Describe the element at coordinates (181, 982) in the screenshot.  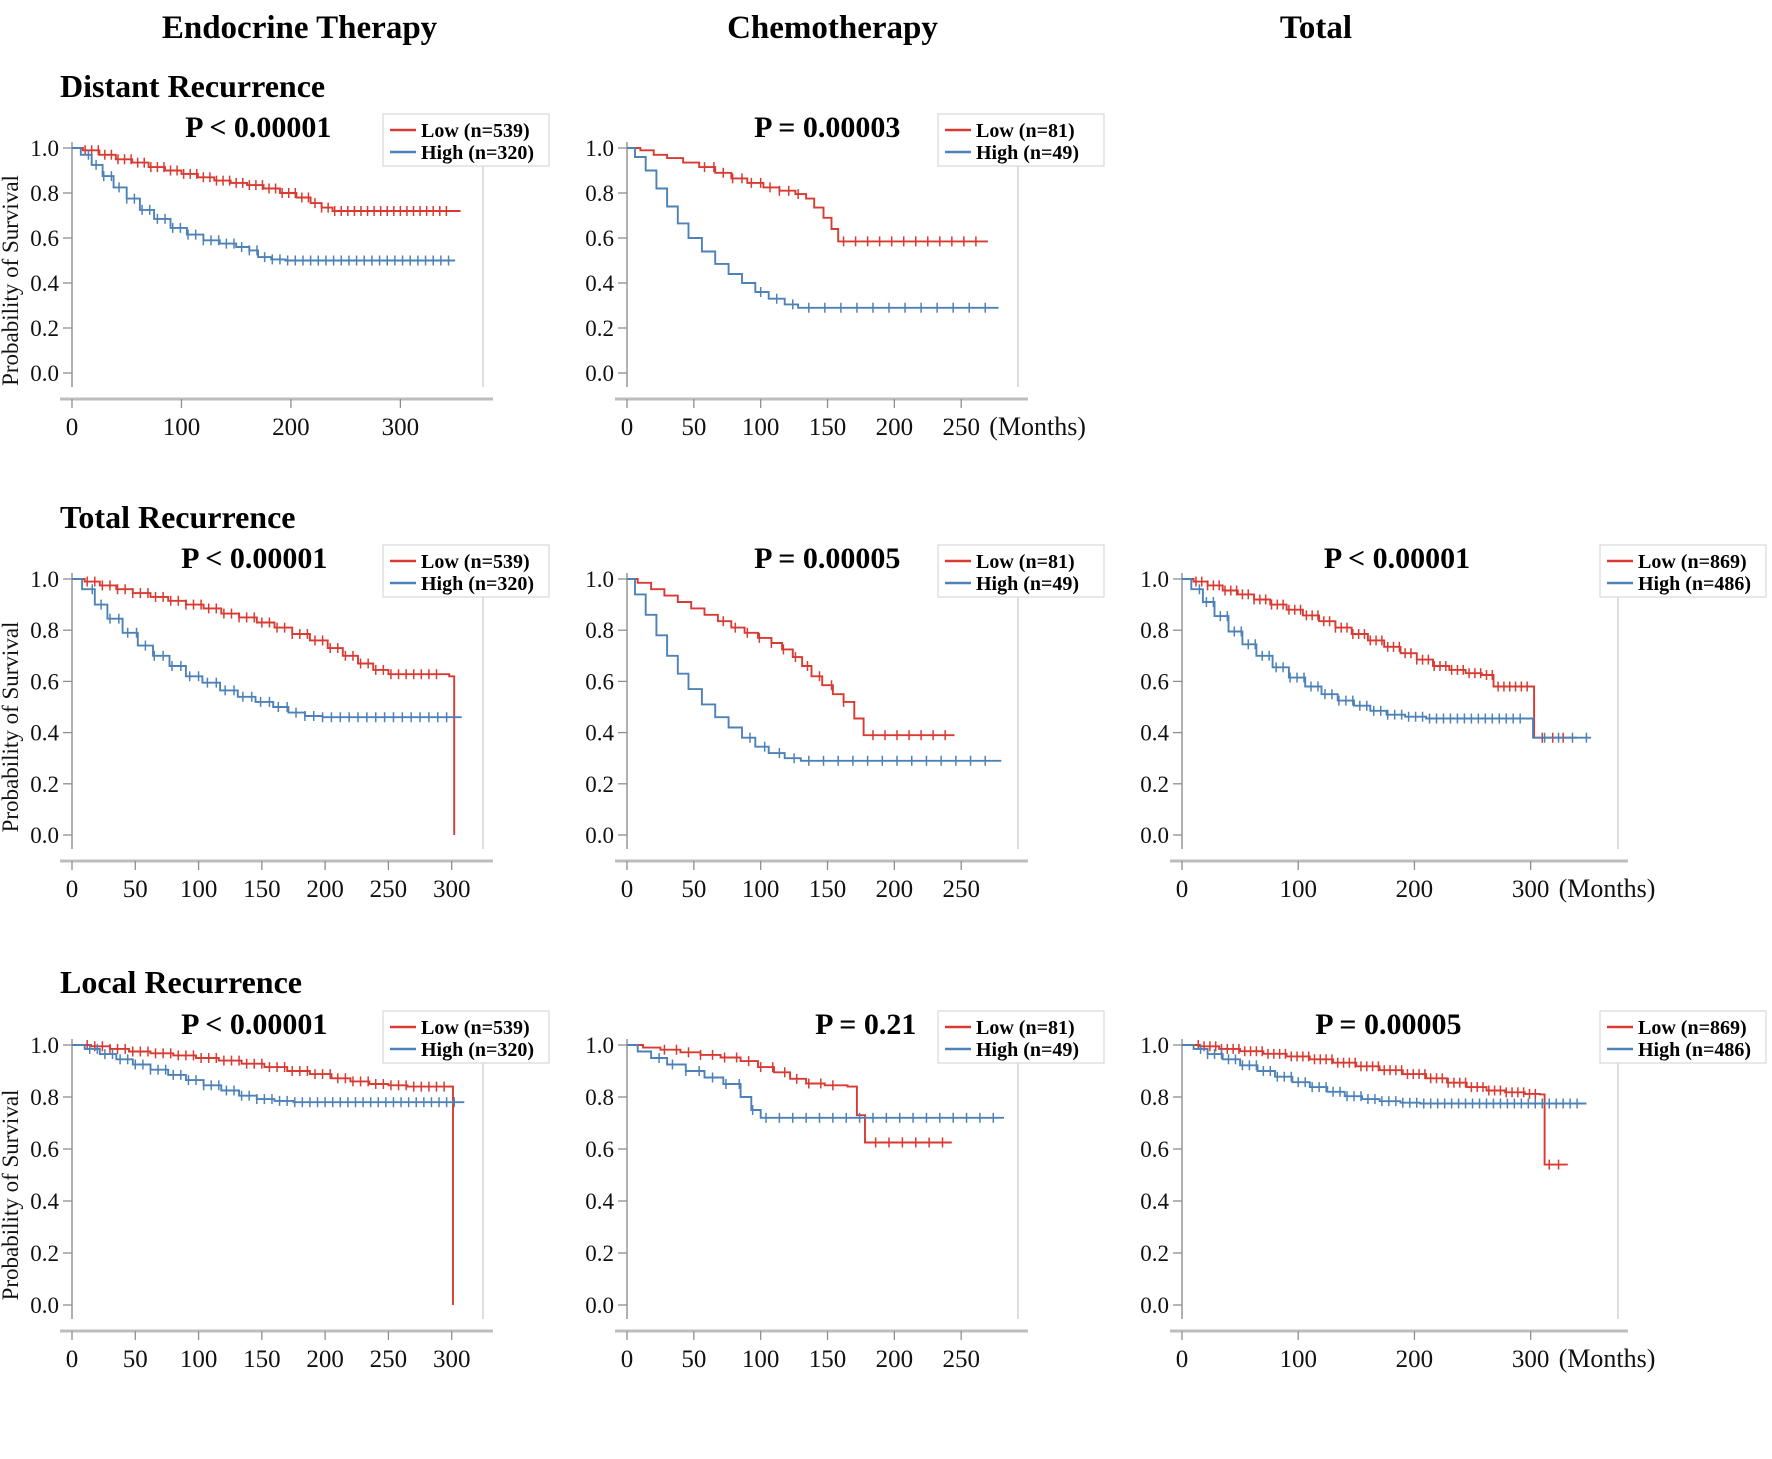
I see `row-header-local-recurrence: Local Recurrence` at that location.